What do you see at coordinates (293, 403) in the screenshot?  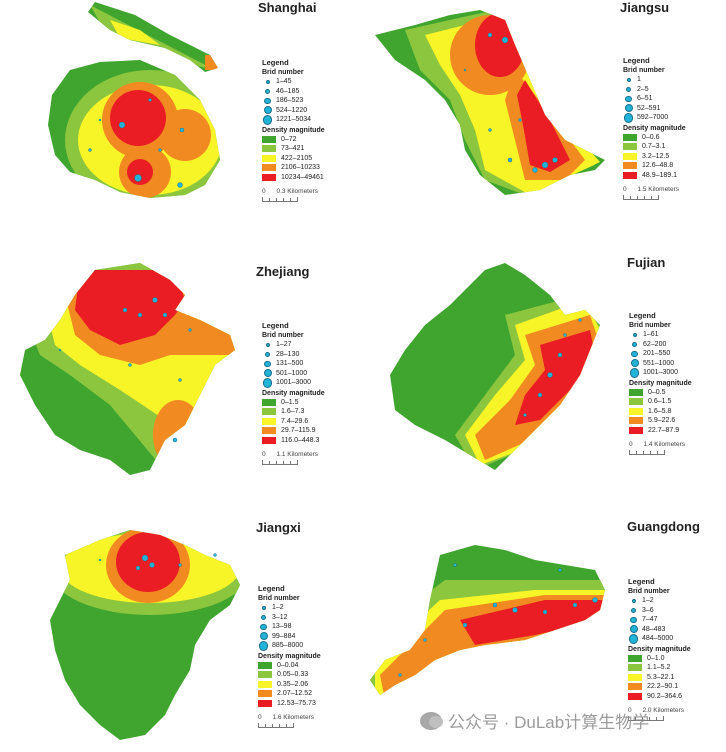 I see `density-item: 0–1.5` at bounding box center [293, 403].